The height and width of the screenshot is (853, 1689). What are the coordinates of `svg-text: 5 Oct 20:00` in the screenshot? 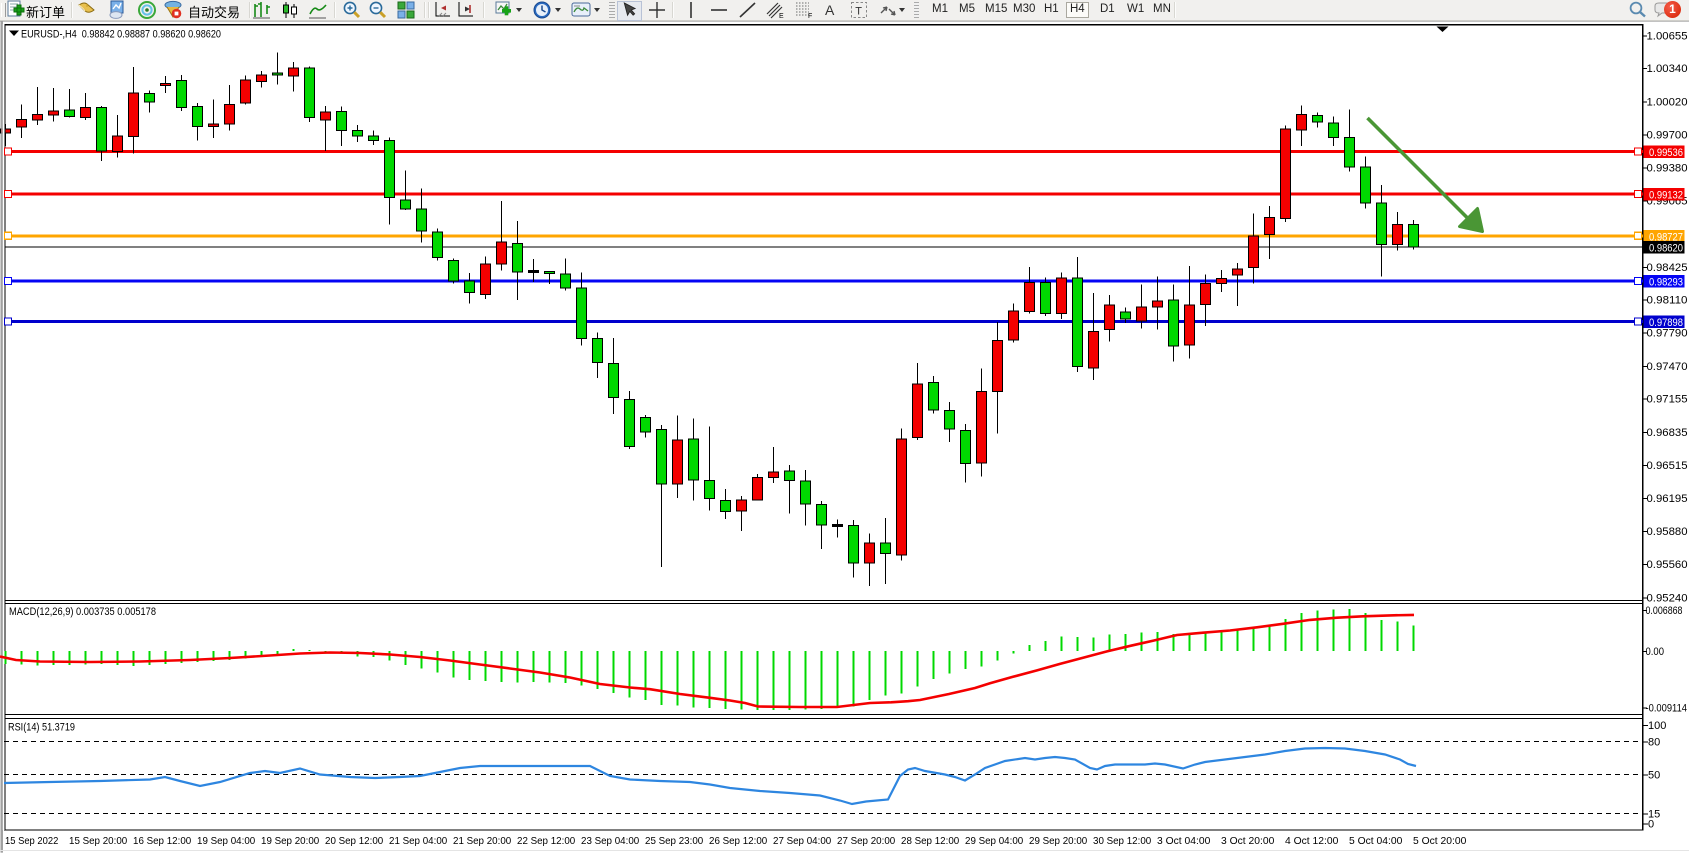 It's located at (1440, 841).